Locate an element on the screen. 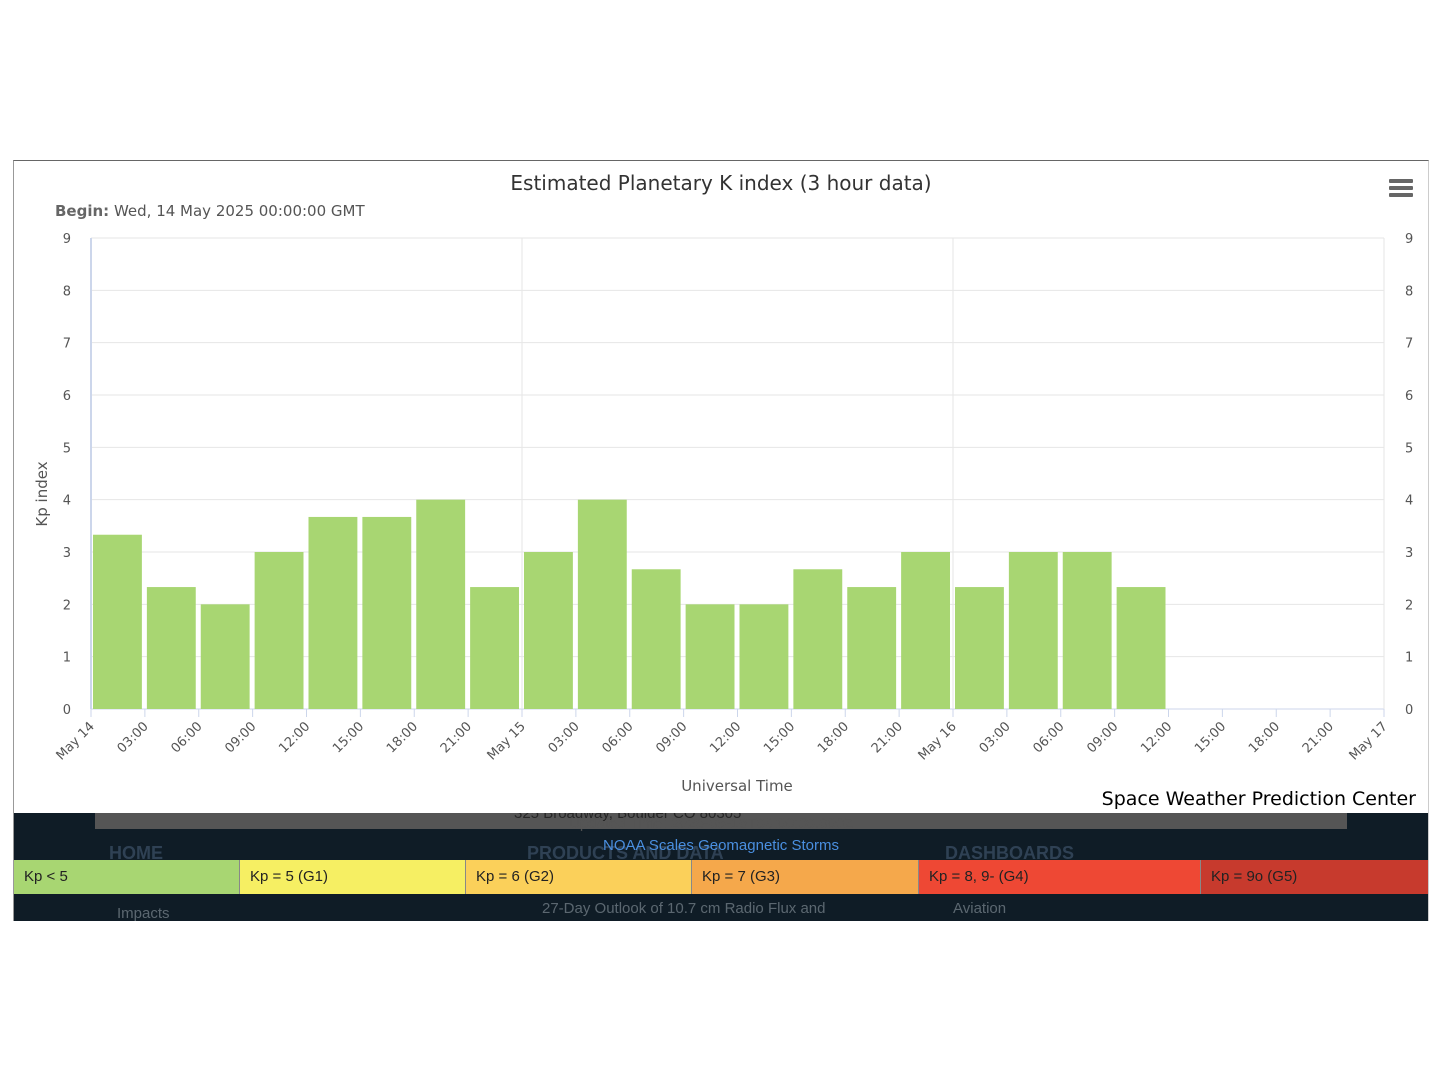 This screenshot has height=1080, width=1440. y-tick-label-right: 9 is located at coordinates (1409, 239).